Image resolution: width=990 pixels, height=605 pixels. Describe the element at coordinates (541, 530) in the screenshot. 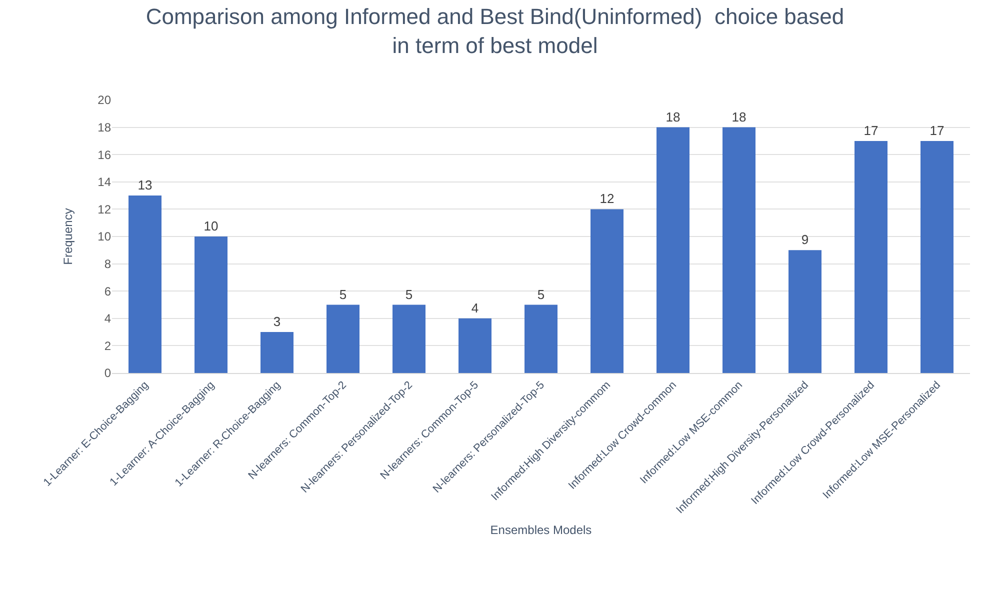

I see `x-axis-title: Ensembles Models` at that location.